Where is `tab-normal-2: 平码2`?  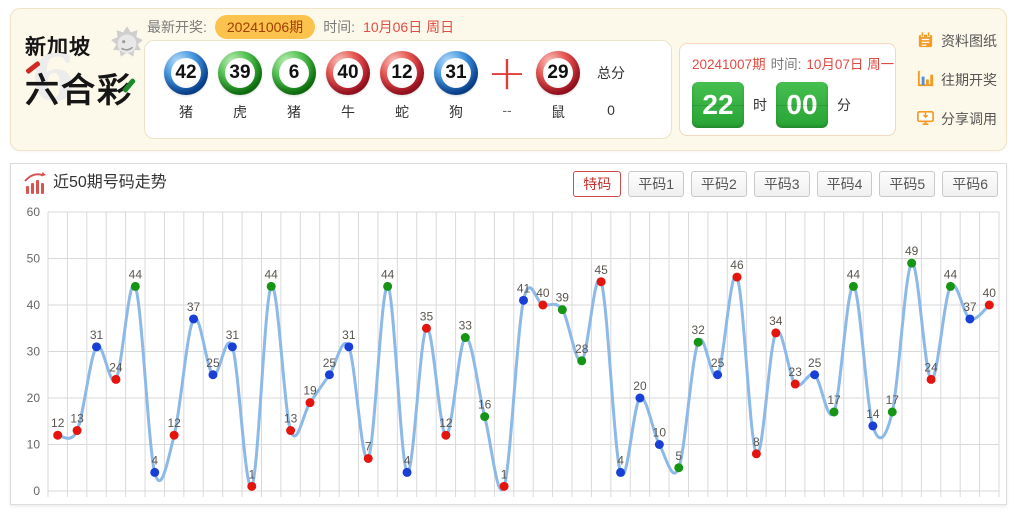
tab-normal-2: 平码2 is located at coordinates (719, 184).